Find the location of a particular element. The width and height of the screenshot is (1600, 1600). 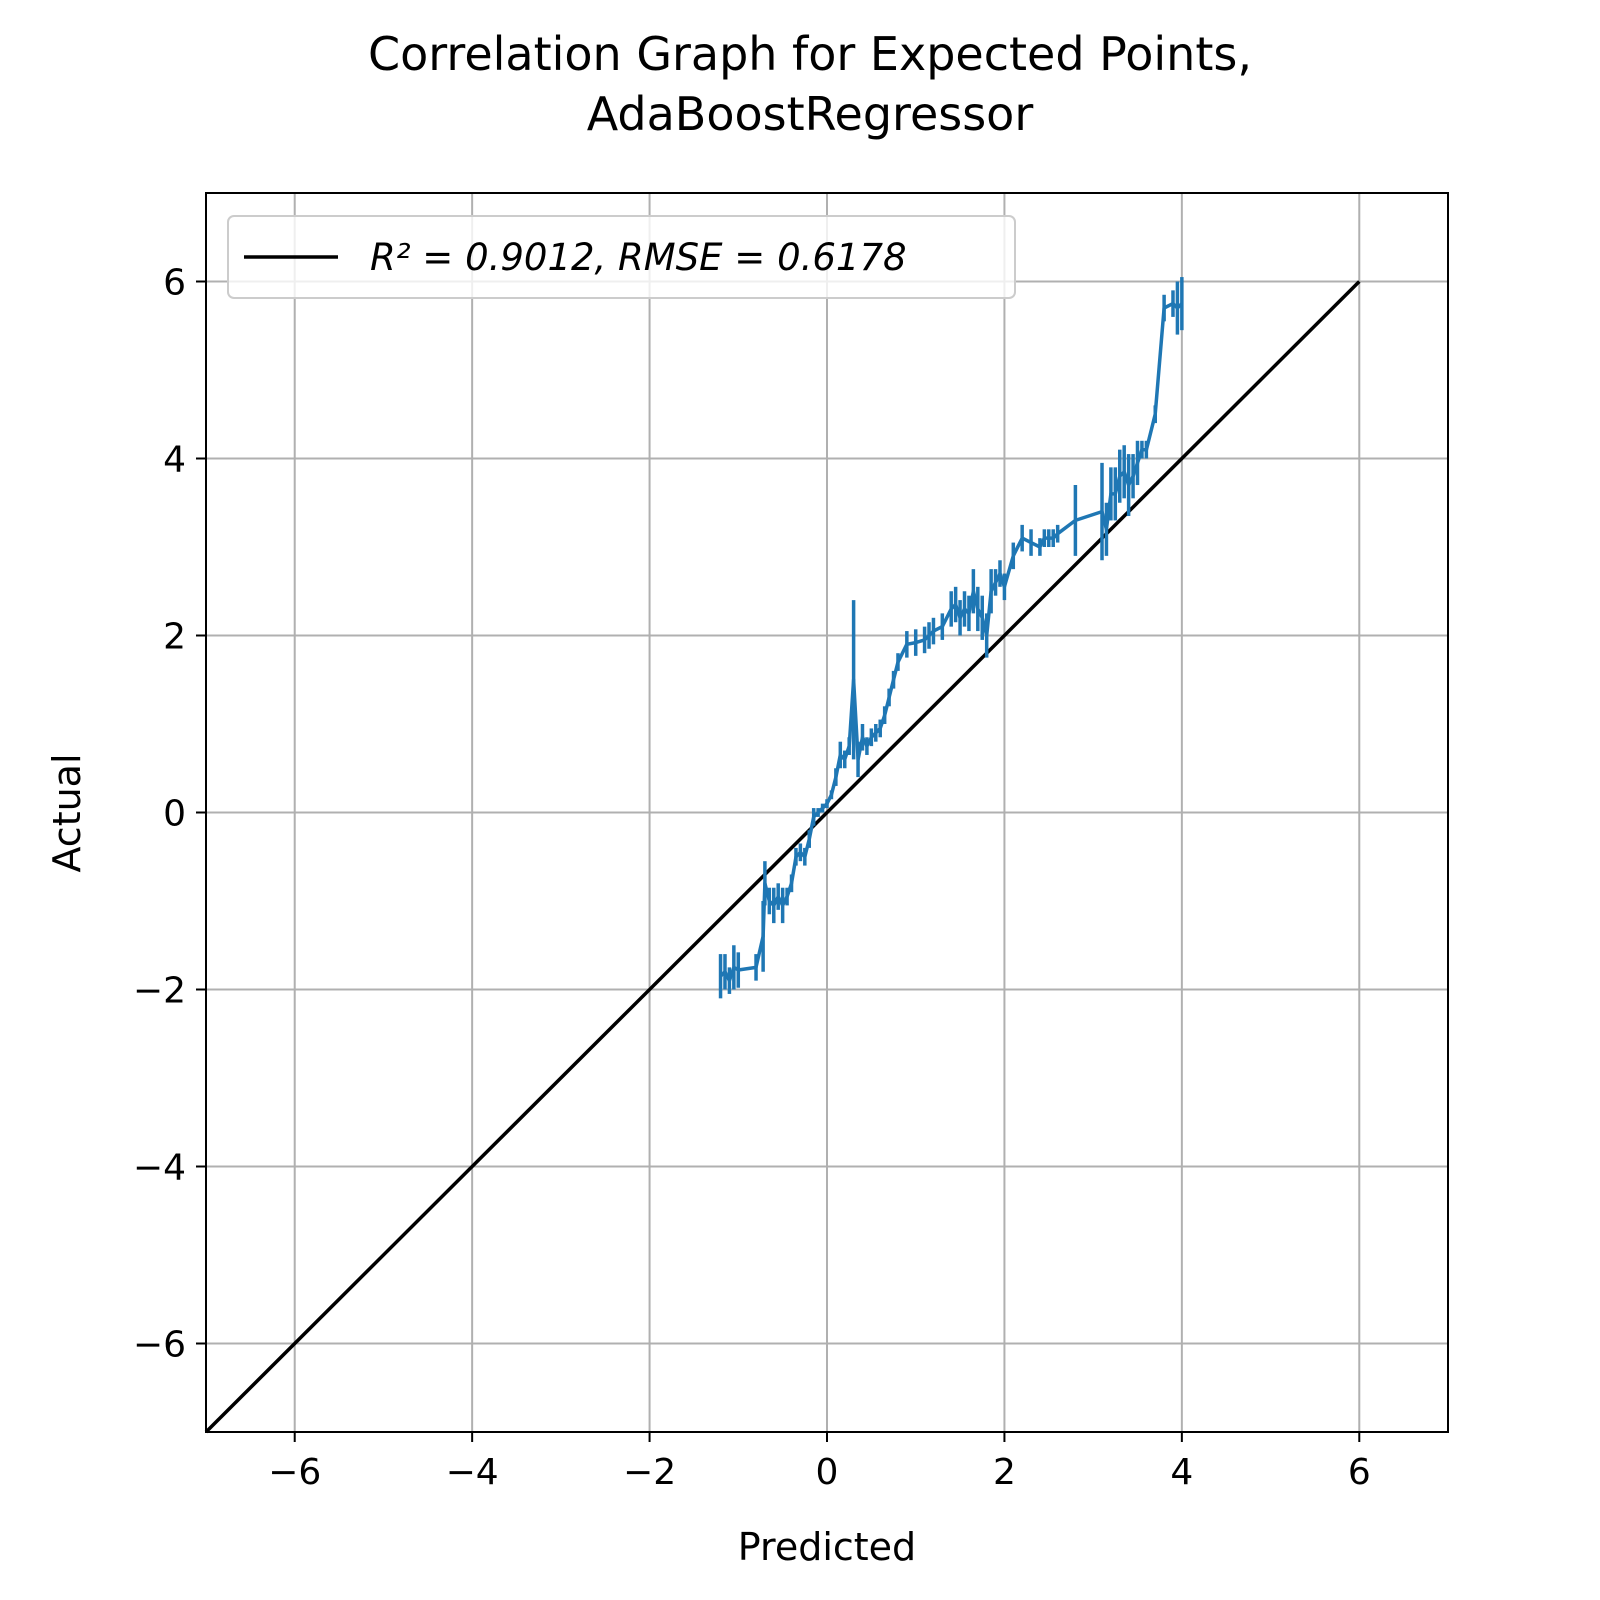

legend-box is located at coordinates (621, 257).